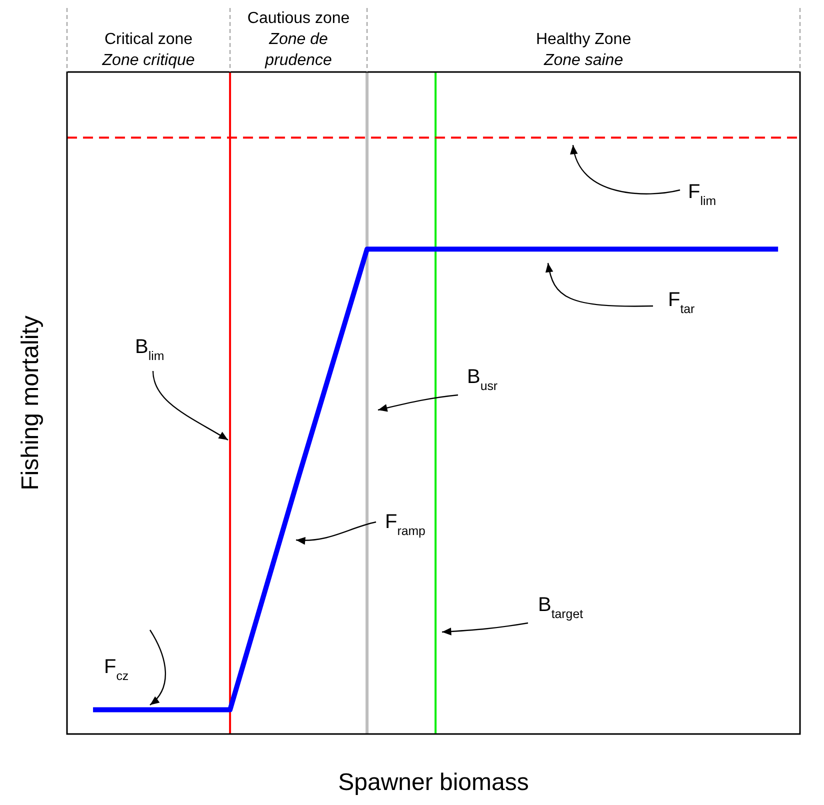 Image resolution: width=824 pixels, height=805 pixels. Describe the element at coordinates (30, 403) in the screenshot. I see `y-axis-title: Fishing mortality` at that location.